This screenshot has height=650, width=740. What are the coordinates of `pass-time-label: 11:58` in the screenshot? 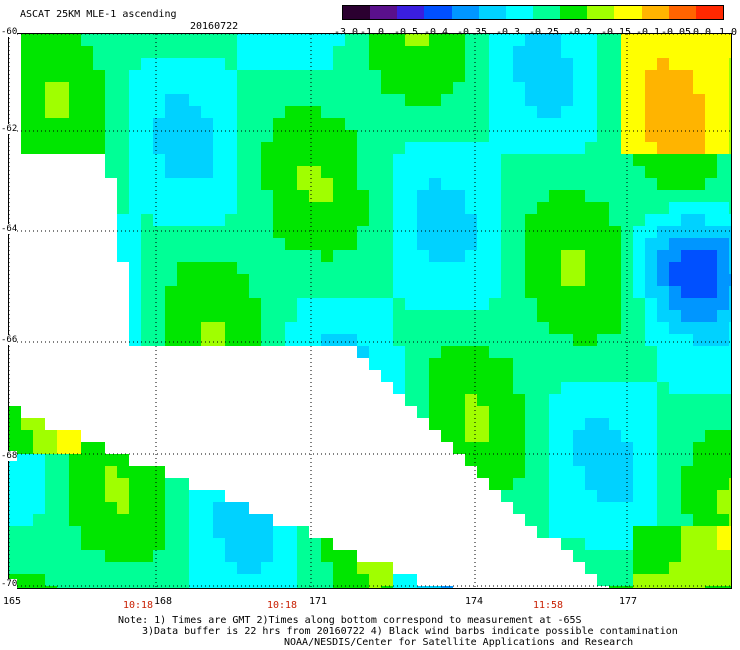 It's located at (548, 605).